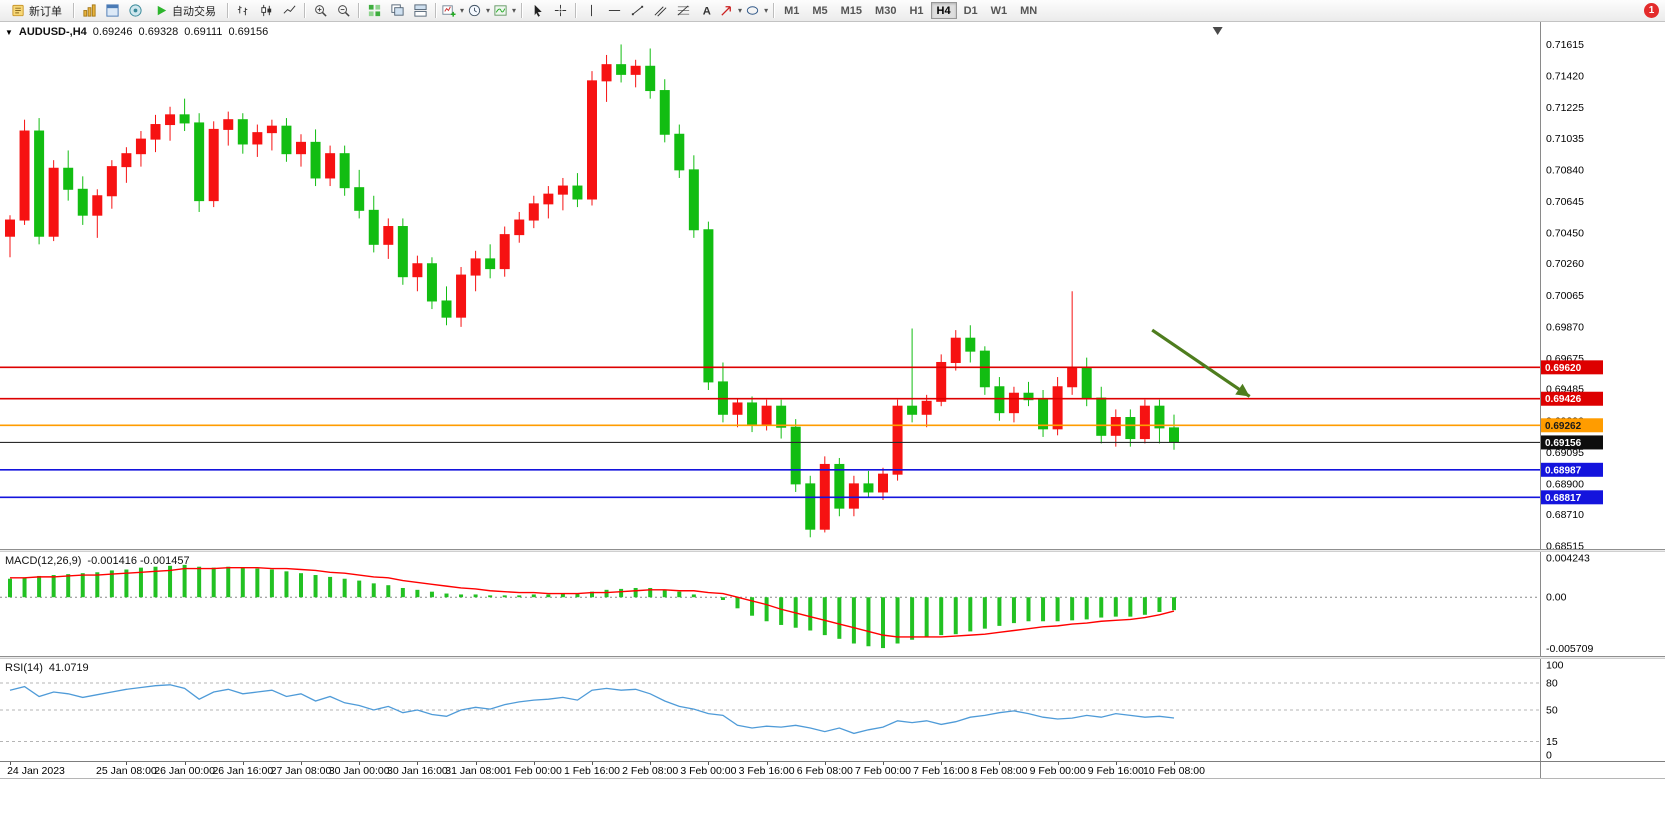 The width and height of the screenshot is (1665, 834). I want to click on svg-text: 0.68987, so click(1563, 470).